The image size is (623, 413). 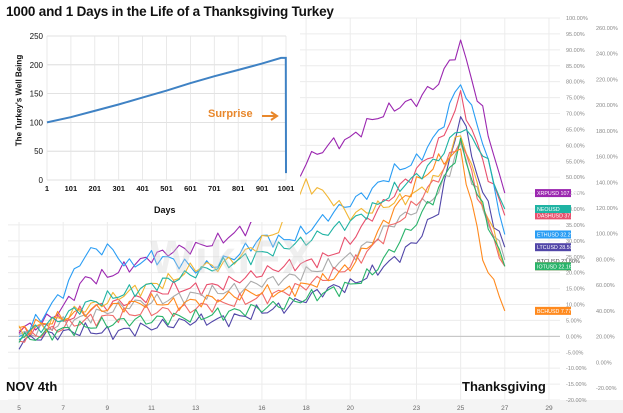 I want to click on inset-x-tick-label: 501, so click(x=166, y=188).